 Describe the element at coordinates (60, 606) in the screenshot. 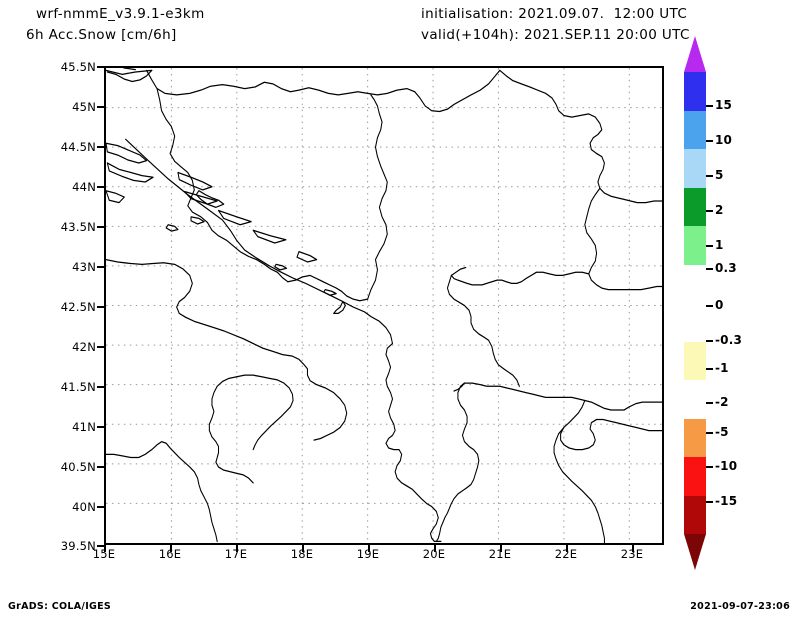

I see `grads-credit-label: GrADS: COLA/IGES` at that location.